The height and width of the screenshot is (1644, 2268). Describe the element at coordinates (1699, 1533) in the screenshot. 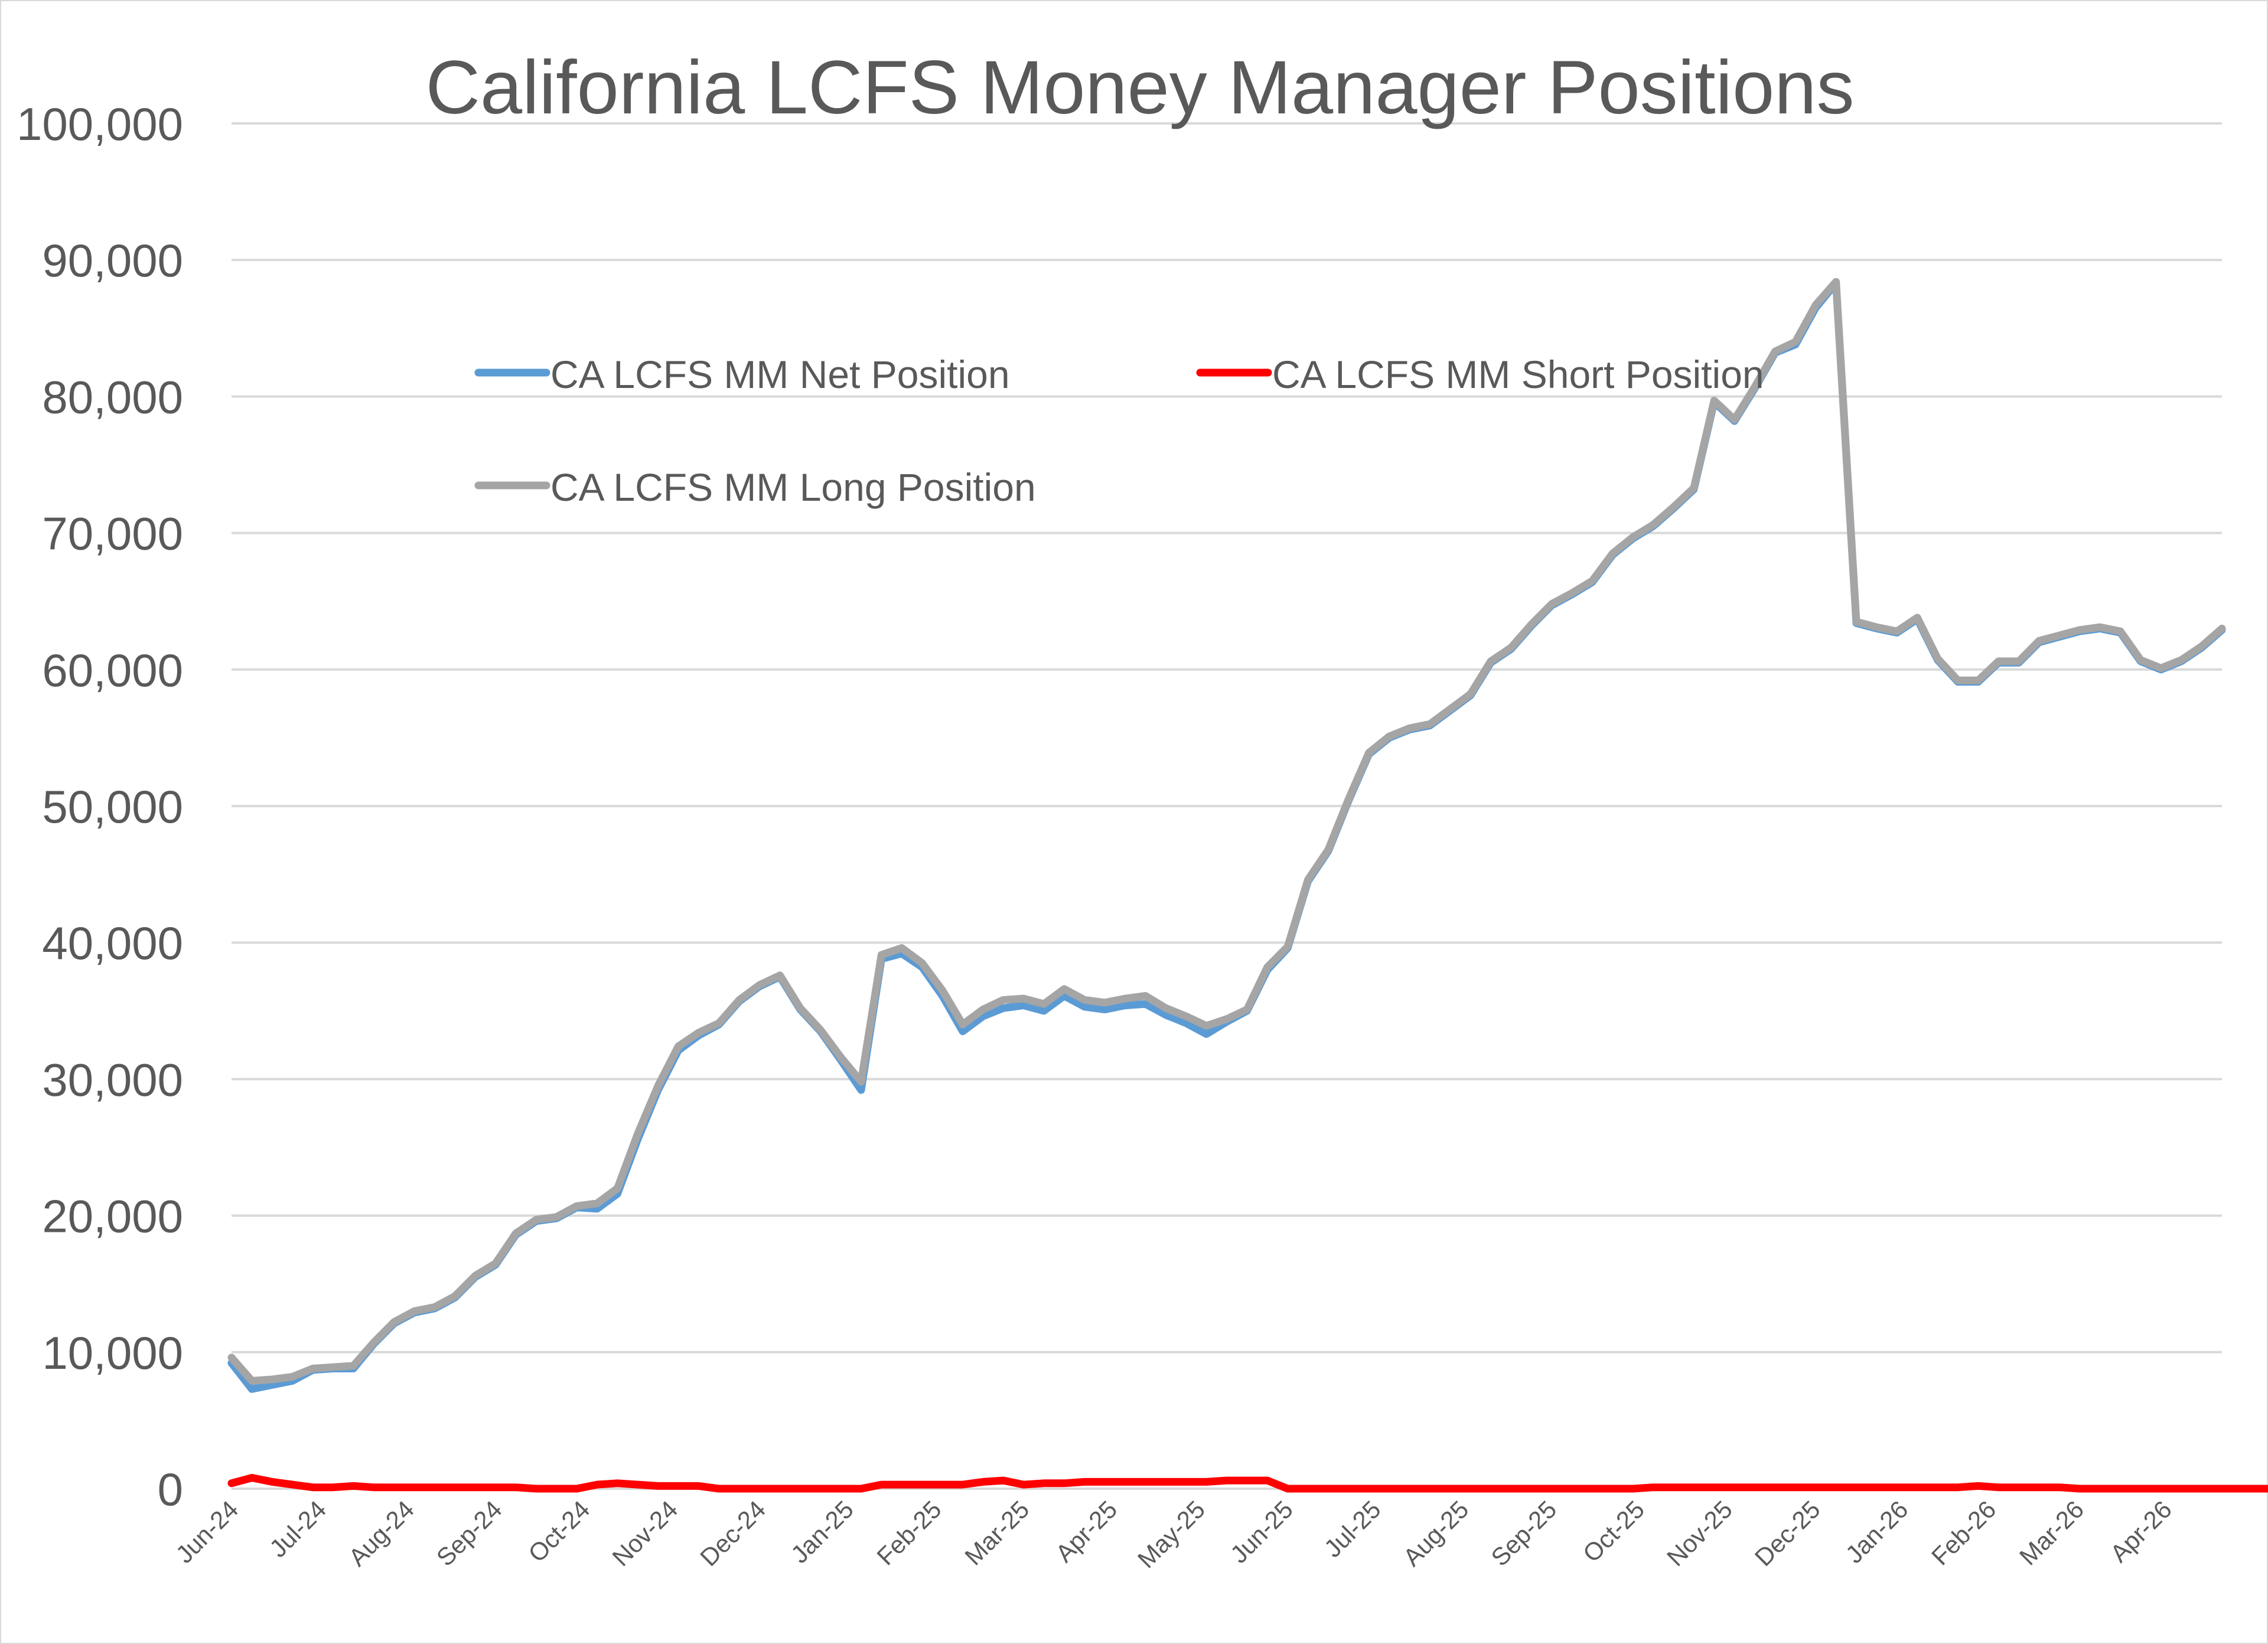

I see `x-tick-label: Nov-25` at that location.